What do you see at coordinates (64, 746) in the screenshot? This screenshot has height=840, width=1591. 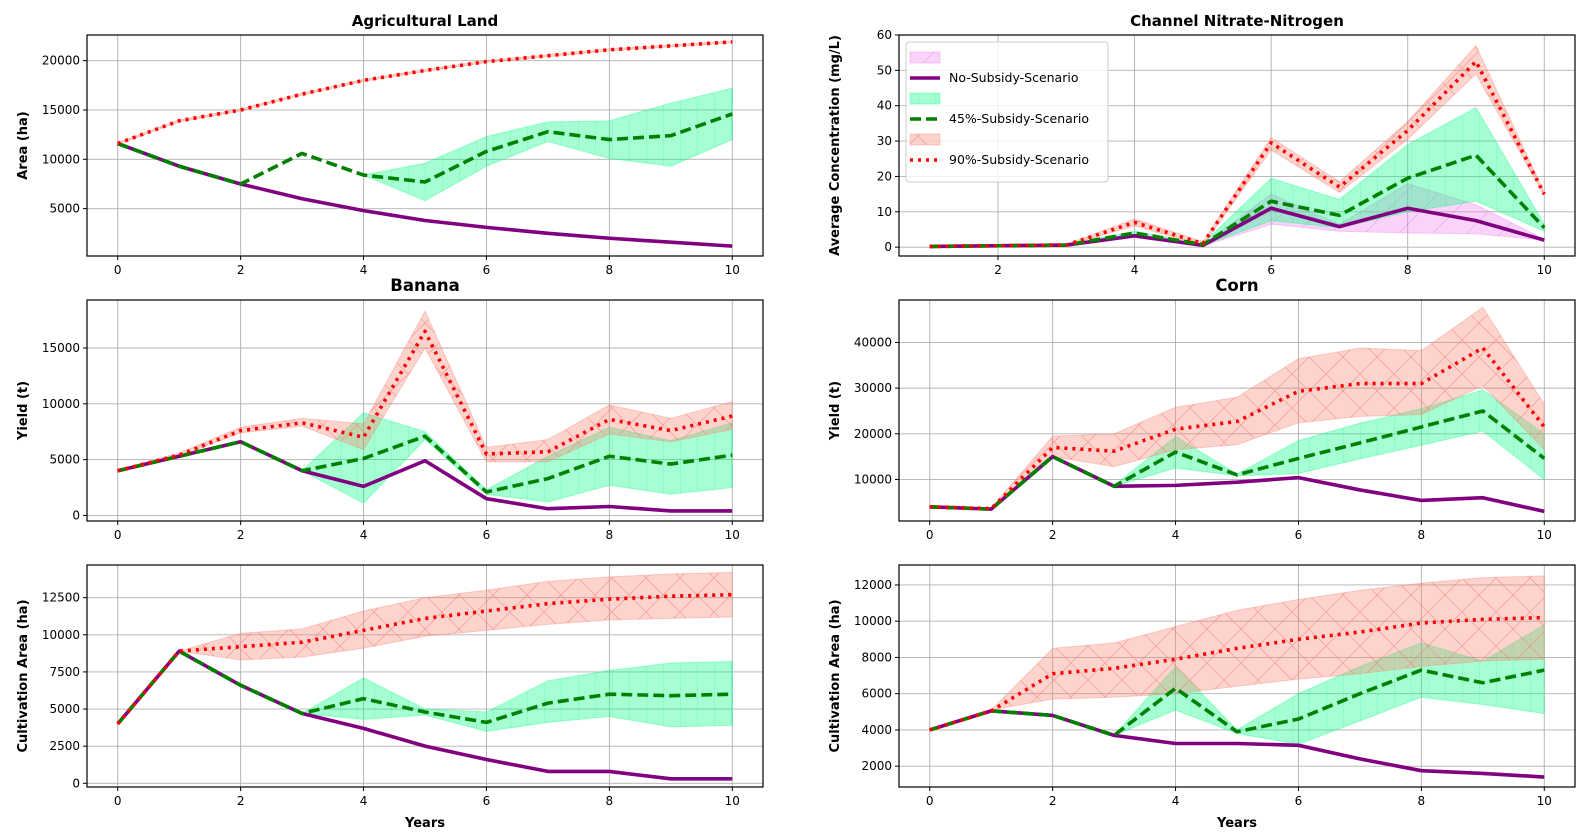 I see `y-tick-label: 2500` at bounding box center [64, 746].